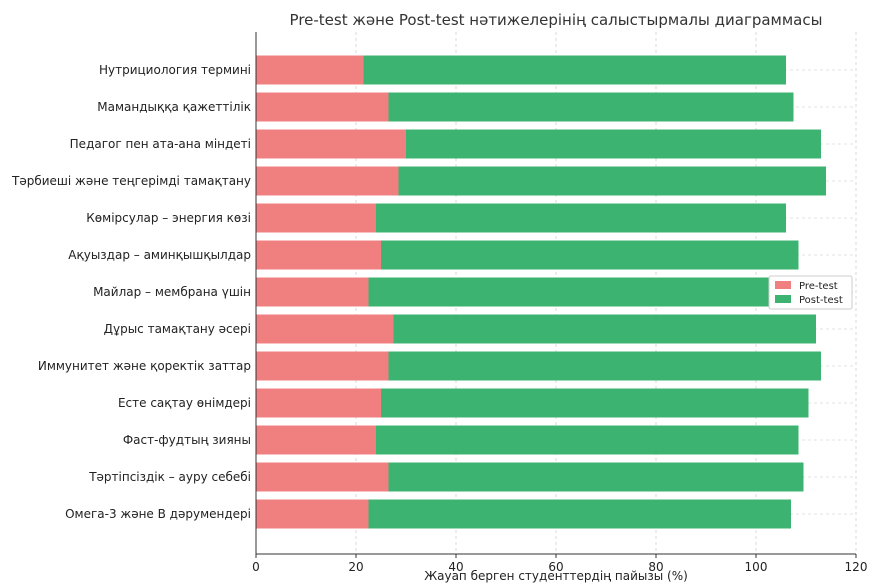  Describe the element at coordinates (131, 181) in the screenshot. I see `category-label: Тәрбиеші және теңгерімді тамақтану` at that location.